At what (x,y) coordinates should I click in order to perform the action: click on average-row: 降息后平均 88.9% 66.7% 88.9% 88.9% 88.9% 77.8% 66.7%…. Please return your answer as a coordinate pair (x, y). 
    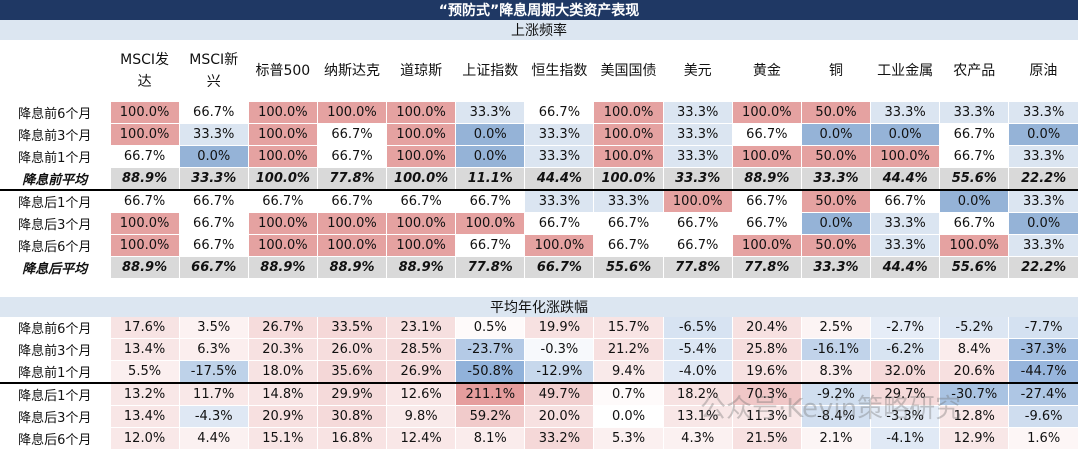
    Looking at the image, I should click on (539, 267).